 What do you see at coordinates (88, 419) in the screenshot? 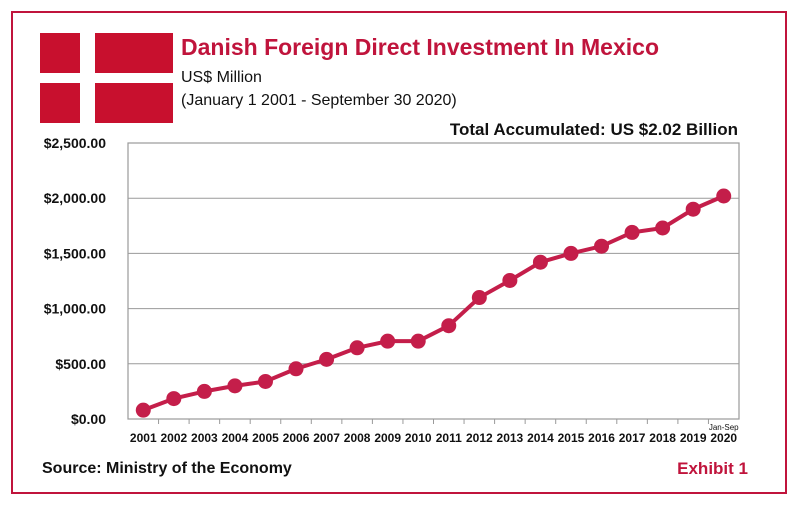
I see `y-tick-label: $0.00` at bounding box center [88, 419].